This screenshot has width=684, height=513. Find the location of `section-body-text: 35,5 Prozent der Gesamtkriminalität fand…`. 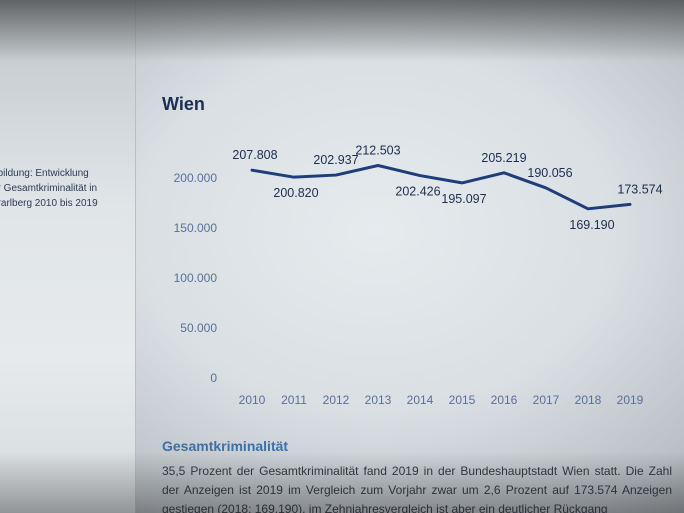

section-body-text: 35,5 Prozent der Gesamtkriminalität fand… is located at coordinates (417, 488).